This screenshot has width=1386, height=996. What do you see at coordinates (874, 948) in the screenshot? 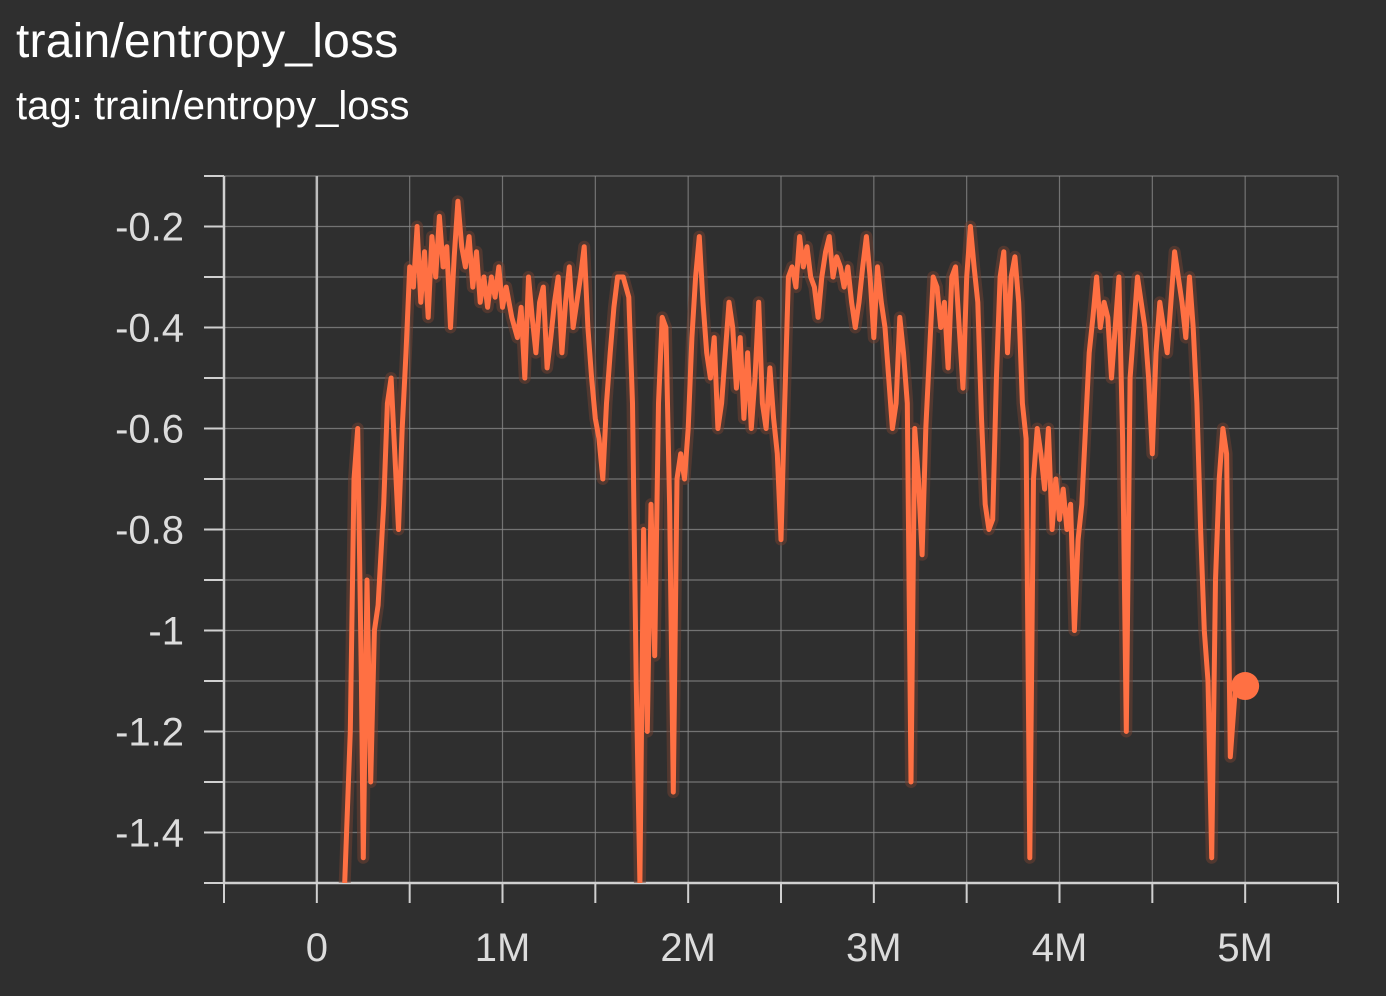
I see `x-tick-label: 3M` at bounding box center [874, 948].